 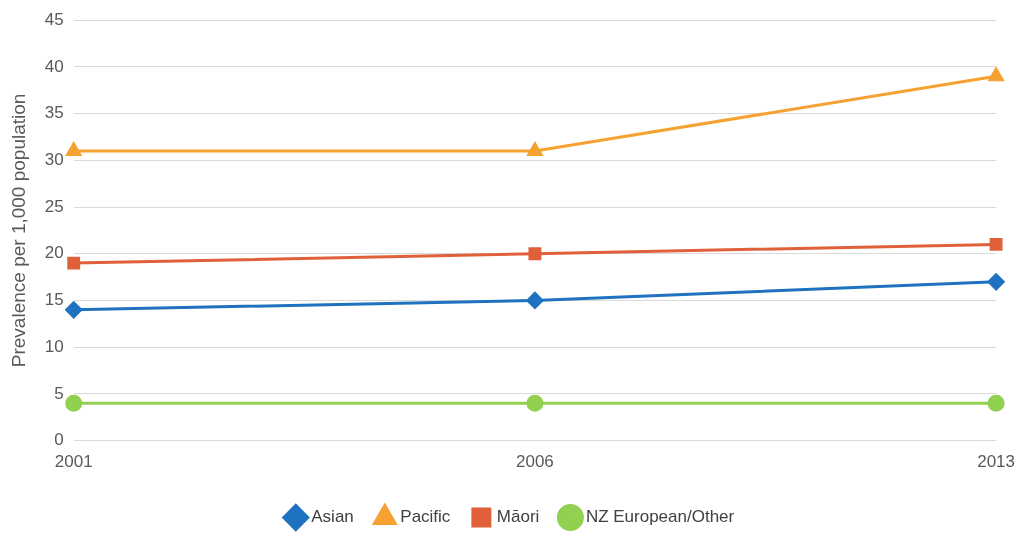 I want to click on y-tick-label: 10, so click(x=54, y=346).